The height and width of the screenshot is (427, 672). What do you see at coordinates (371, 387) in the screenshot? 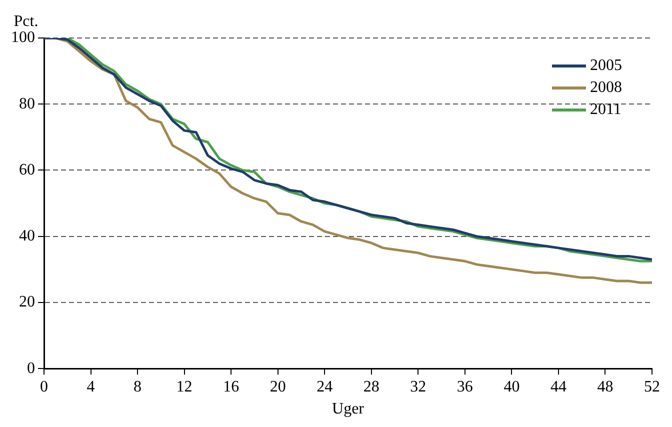
I see `x-tick-label: 28` at bounding box center [371, 387].